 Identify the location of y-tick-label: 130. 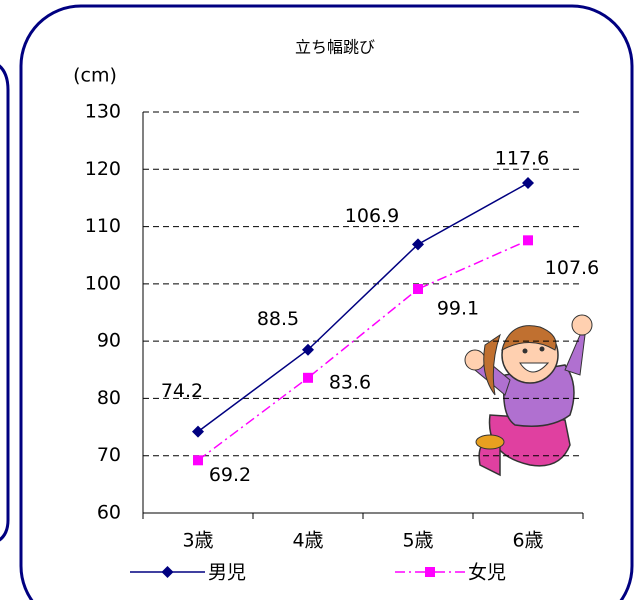
(103, 112).